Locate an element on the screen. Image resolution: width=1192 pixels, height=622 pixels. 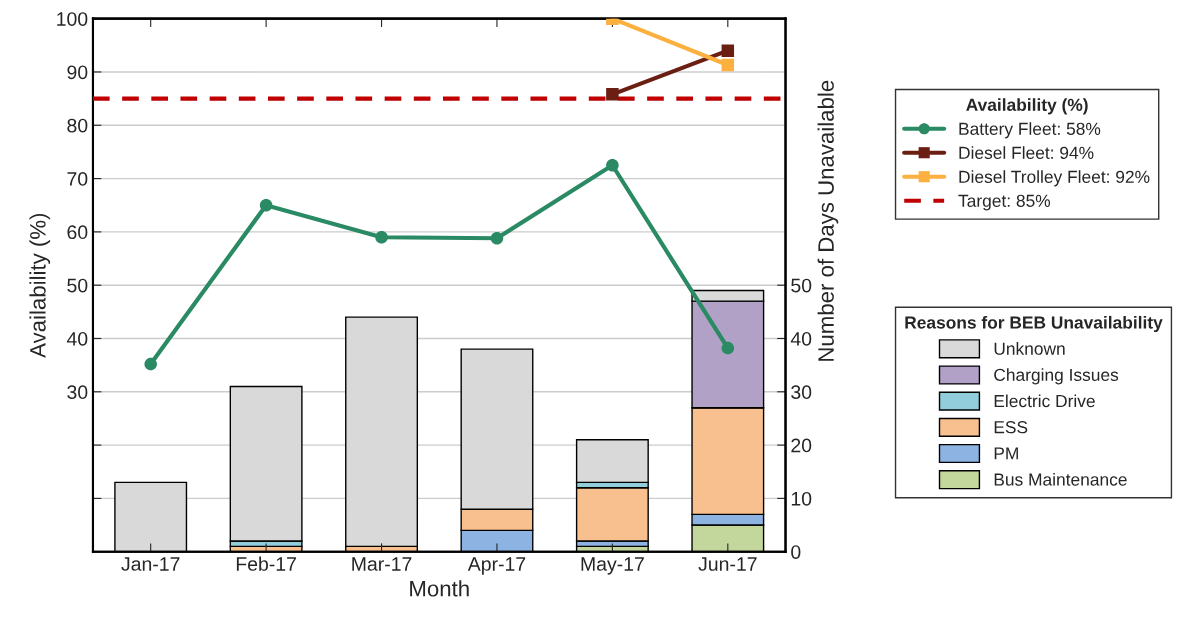
y-tick-label: 60 is located at coordinates (77, 232).